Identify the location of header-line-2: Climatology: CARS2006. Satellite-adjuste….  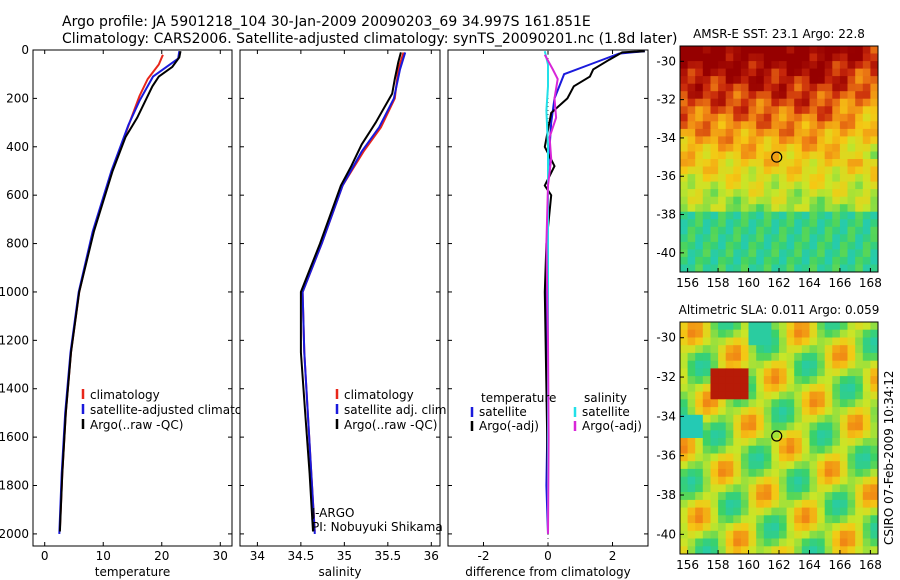
(369, 39).